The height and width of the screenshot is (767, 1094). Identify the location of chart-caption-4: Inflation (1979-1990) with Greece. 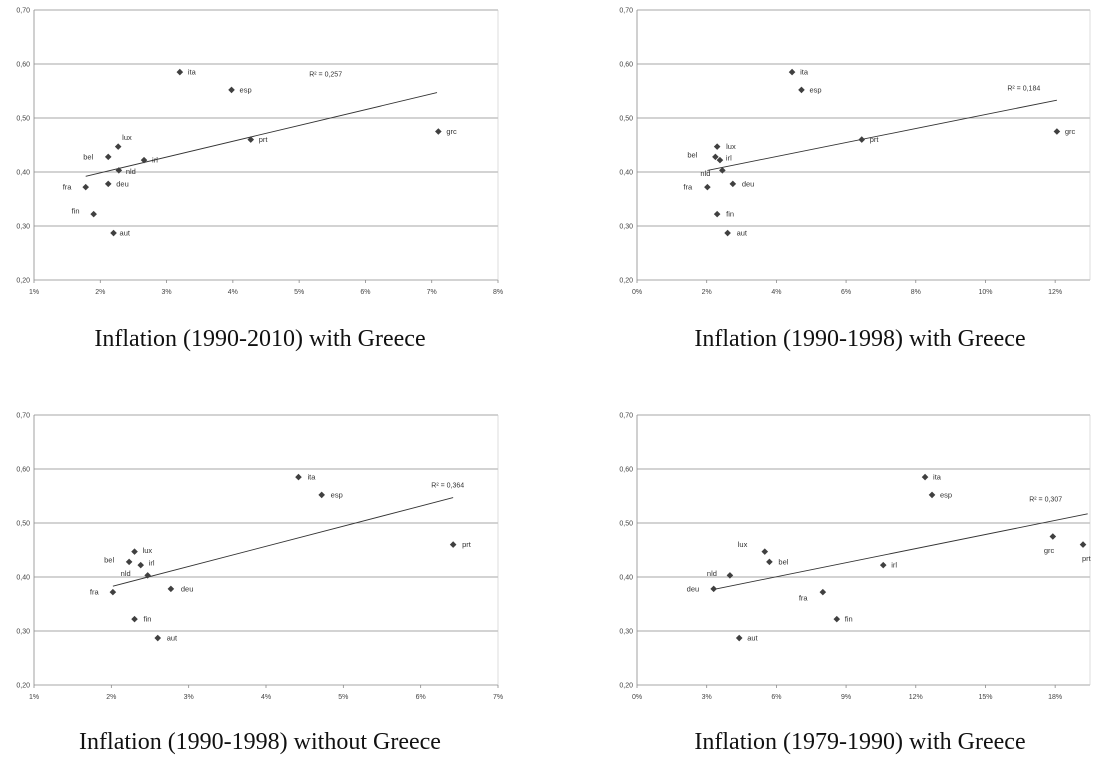
(860, 742).